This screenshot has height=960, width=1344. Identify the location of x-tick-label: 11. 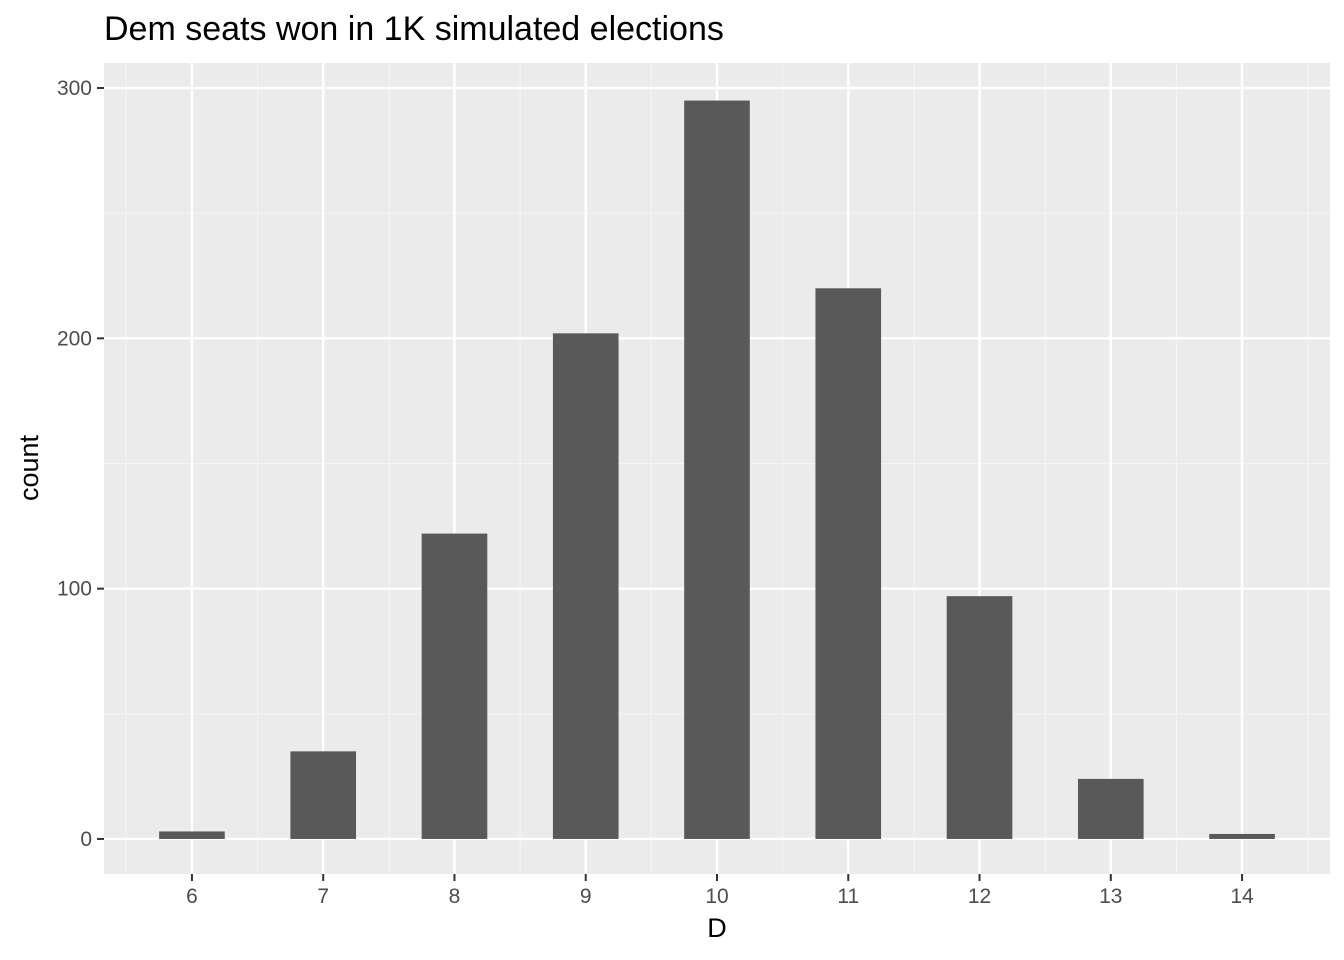
(848, 896).